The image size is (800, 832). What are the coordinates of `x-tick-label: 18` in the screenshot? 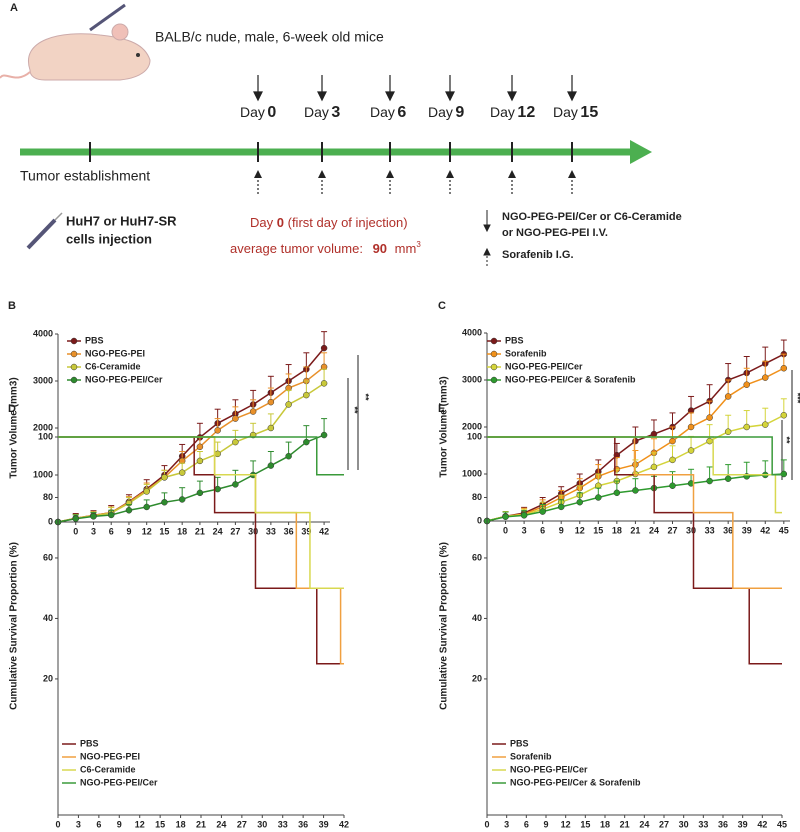 It's located at (605, 824).